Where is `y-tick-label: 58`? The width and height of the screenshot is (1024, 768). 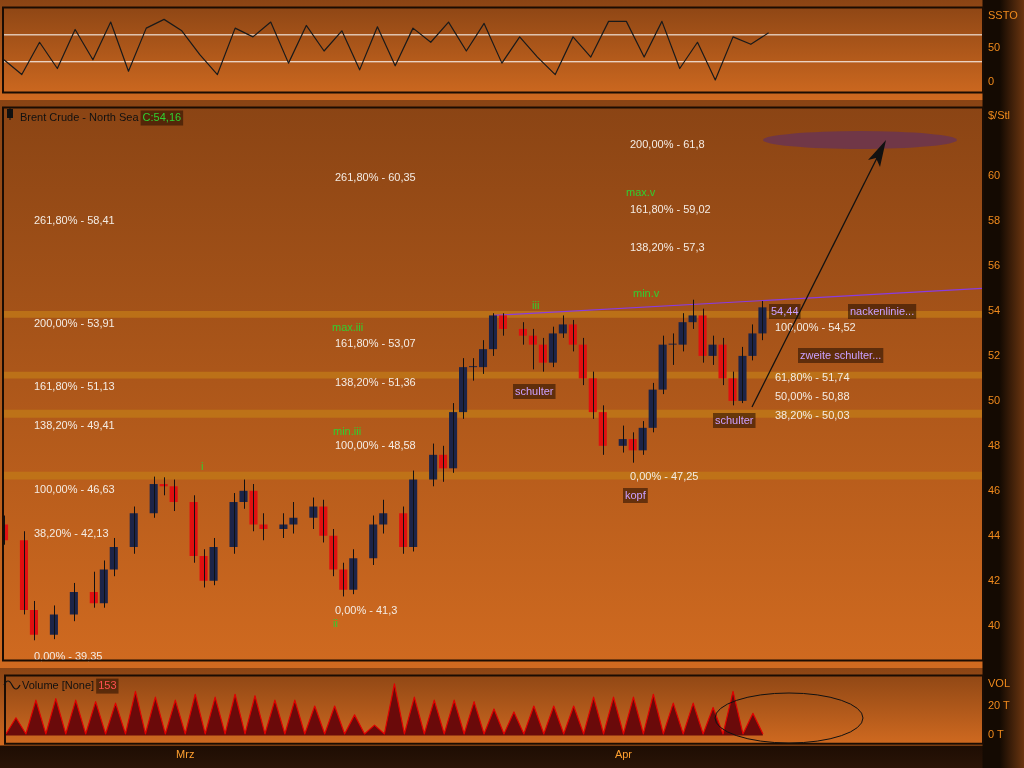
y-tick-label: 58 is located at coordinates (994, 220).